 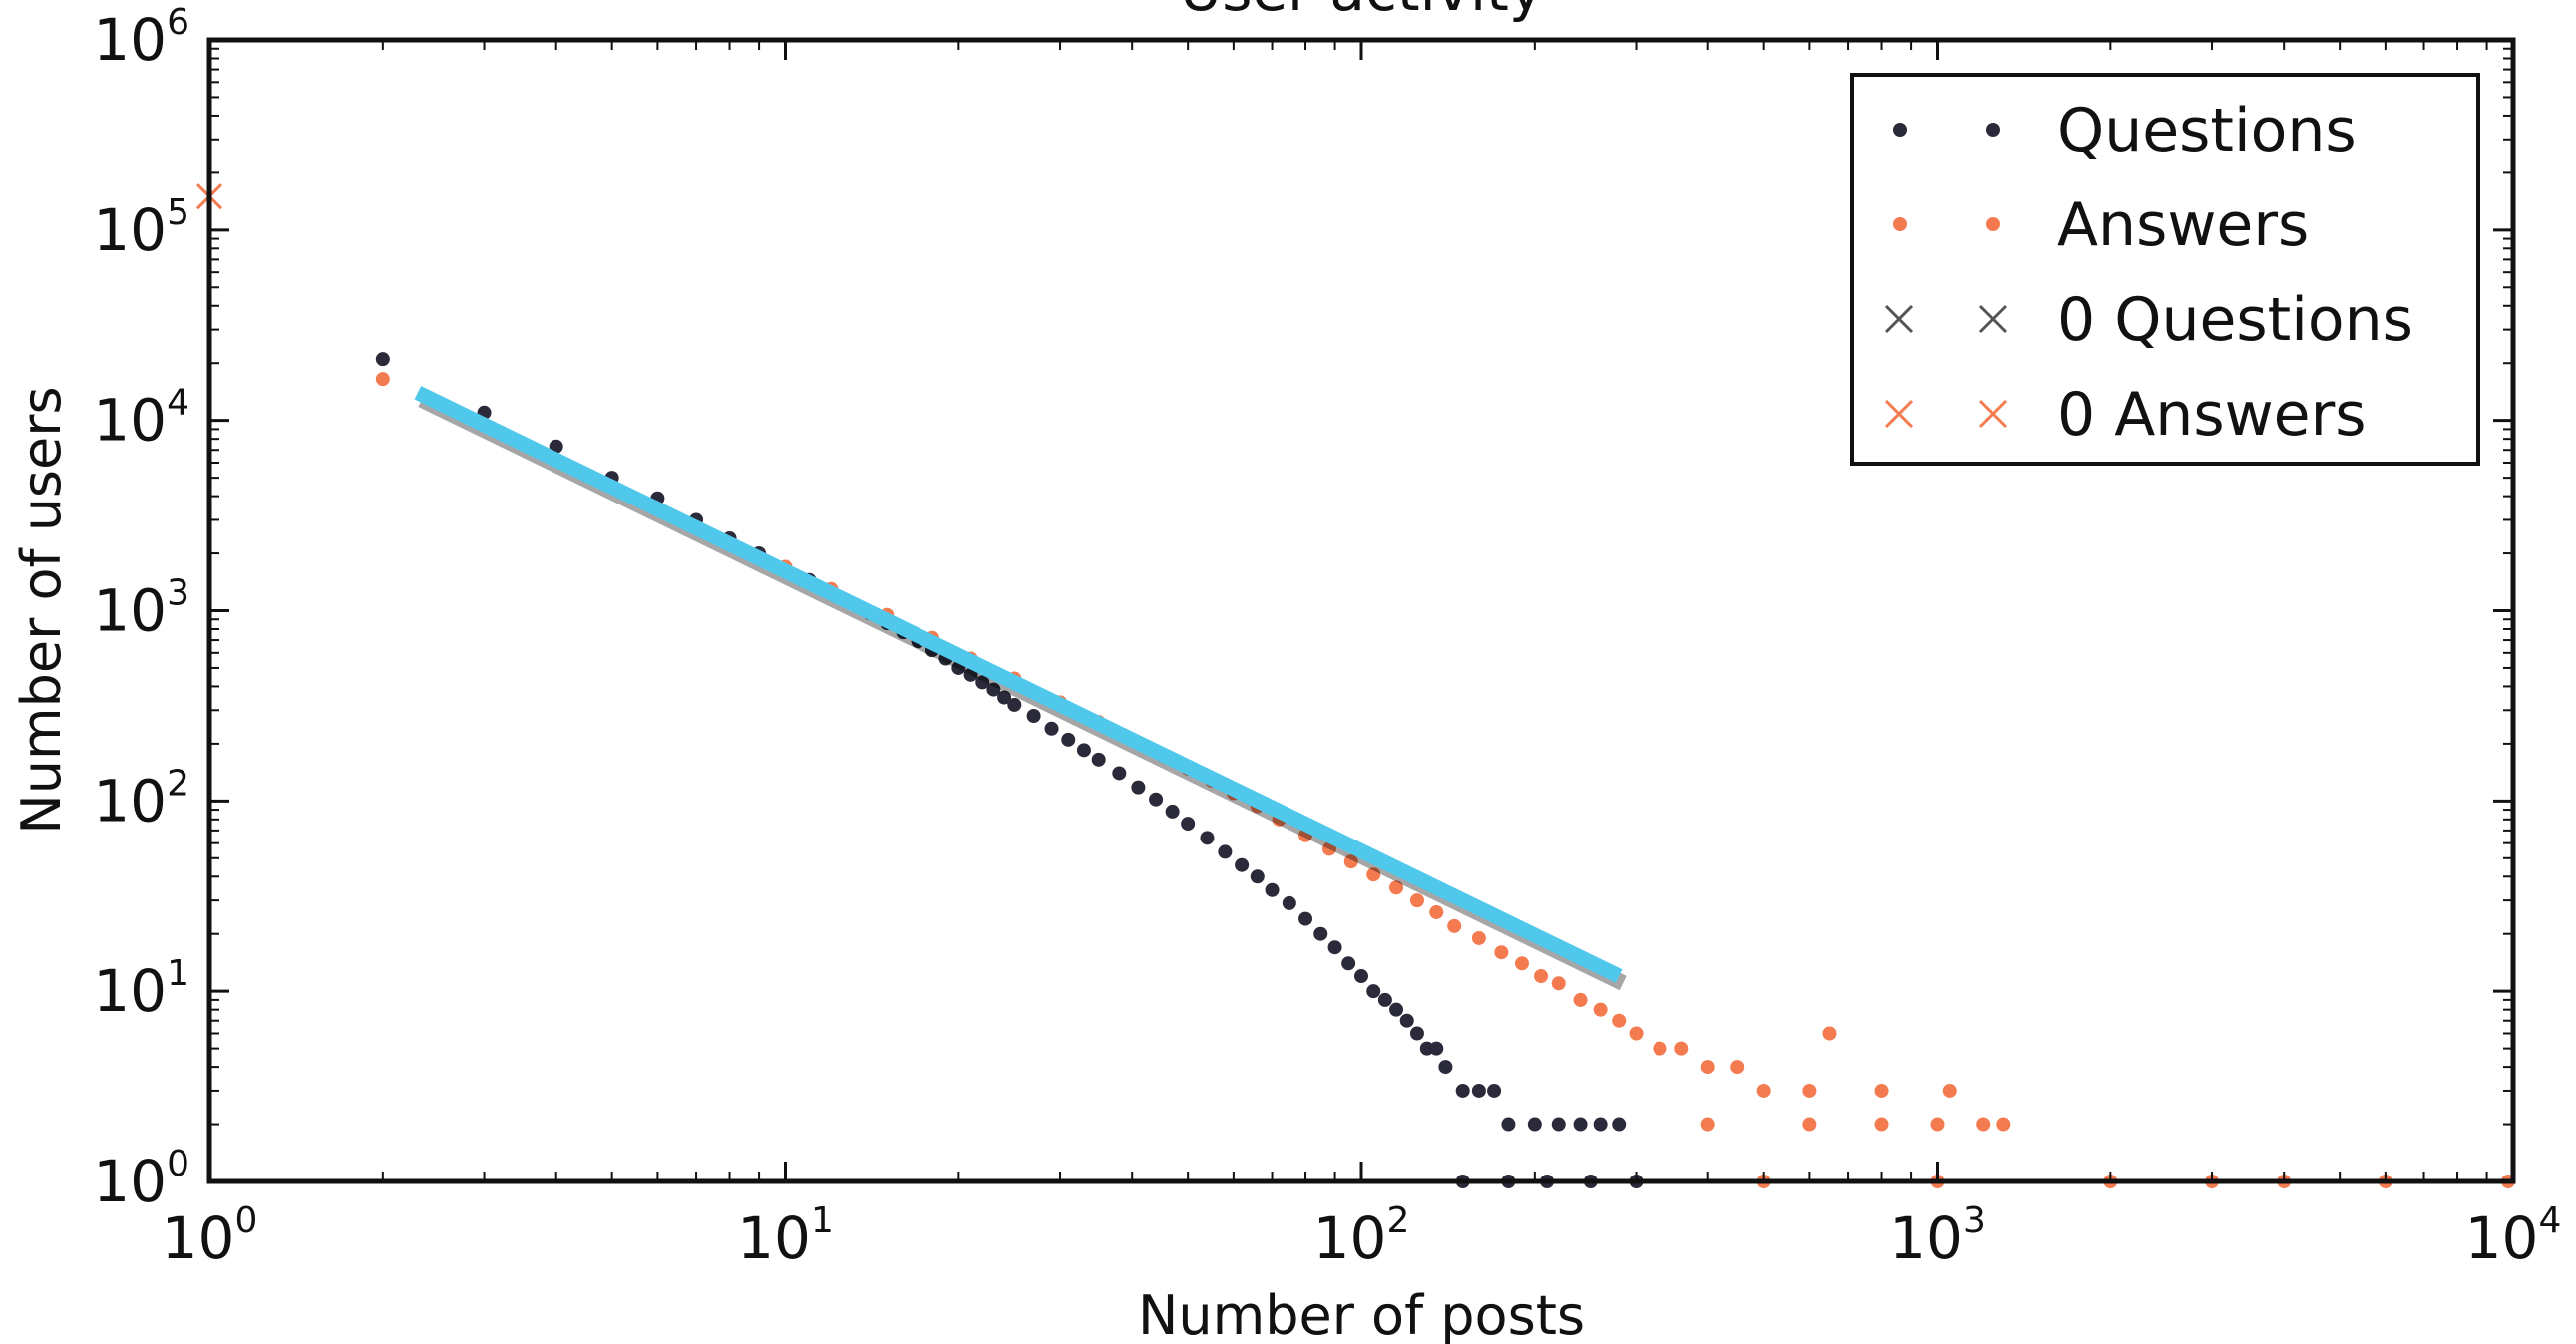 What do you see at coordinates (2212, 415) in the screenshot?
I see `legend-label-zero-answers: 0 Answers` at bounding box center [2212, 415].